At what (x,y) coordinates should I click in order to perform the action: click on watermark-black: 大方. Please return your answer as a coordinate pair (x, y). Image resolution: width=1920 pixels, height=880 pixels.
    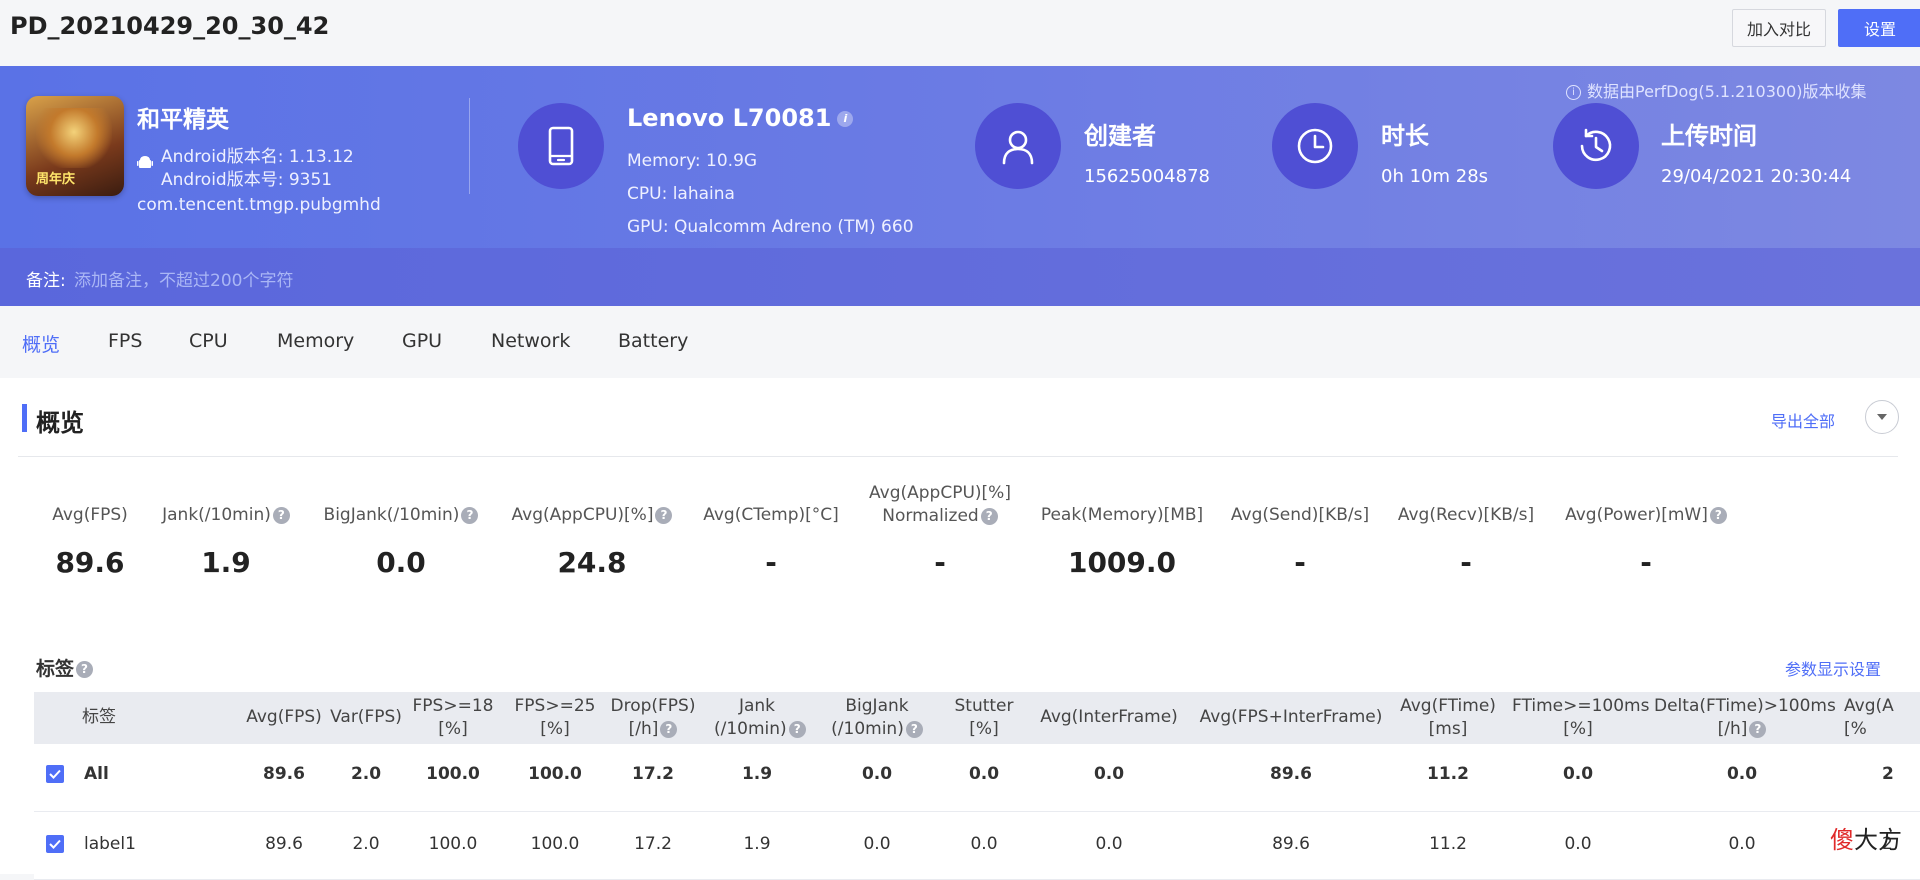
    Looking at the image, I should click on (1878, 840).